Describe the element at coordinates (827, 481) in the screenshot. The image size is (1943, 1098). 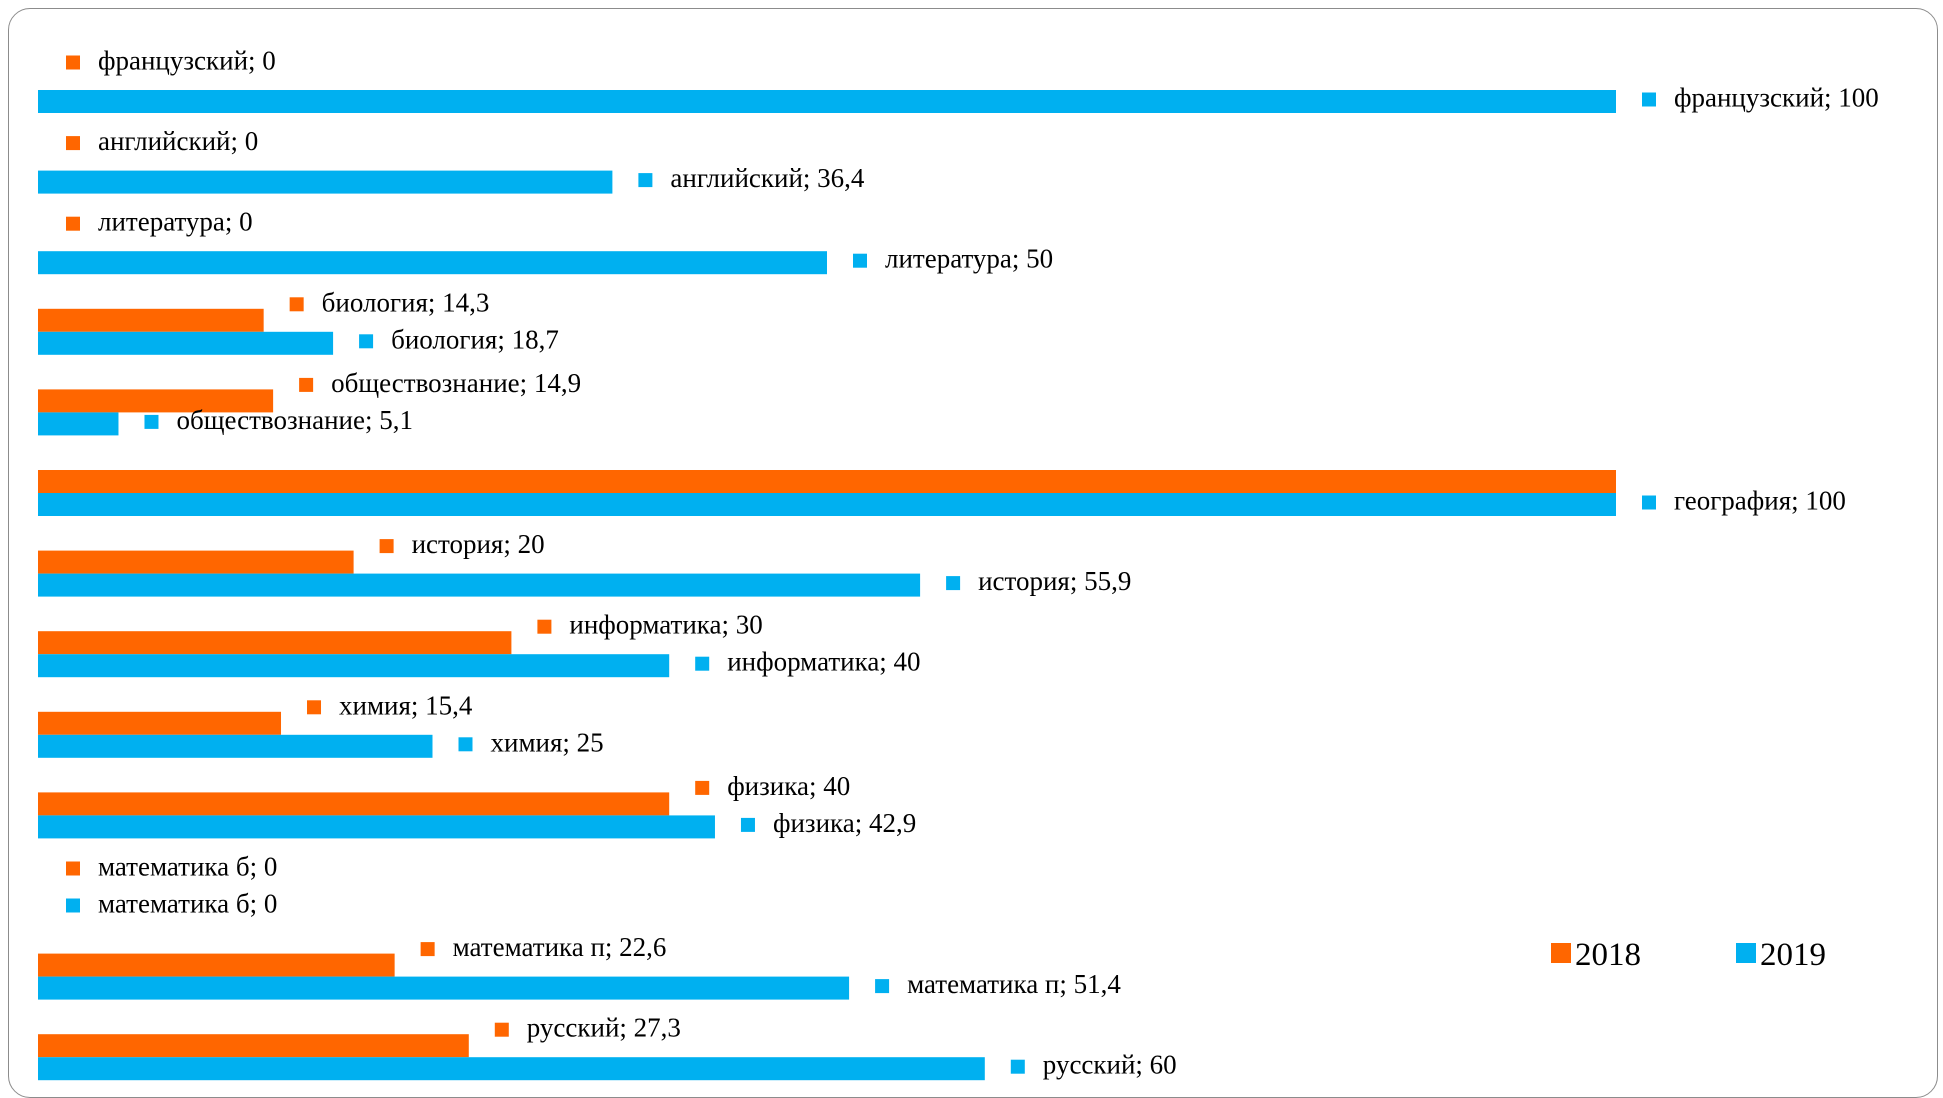
I see `bar-география-2018` at that location.